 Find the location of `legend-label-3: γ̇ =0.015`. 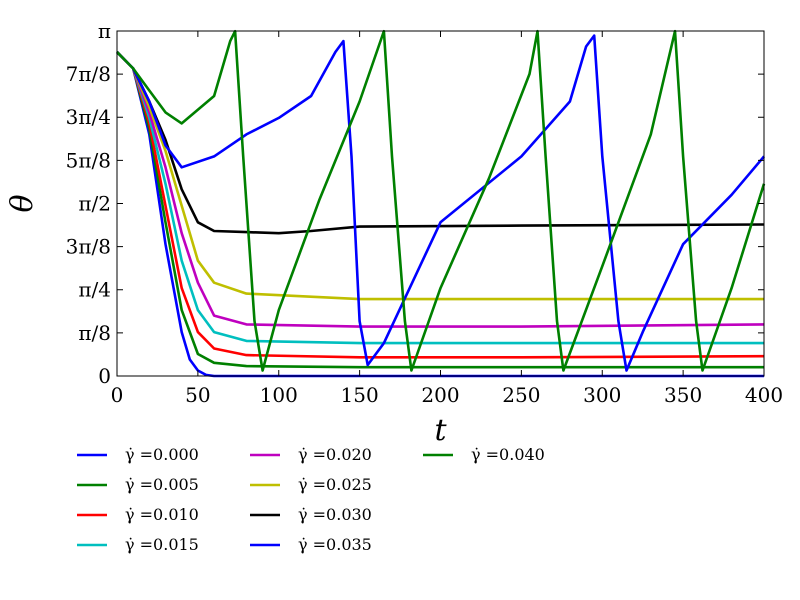

legend-label-3: γ̇ =0.015 is located at coordinates (162, 544).